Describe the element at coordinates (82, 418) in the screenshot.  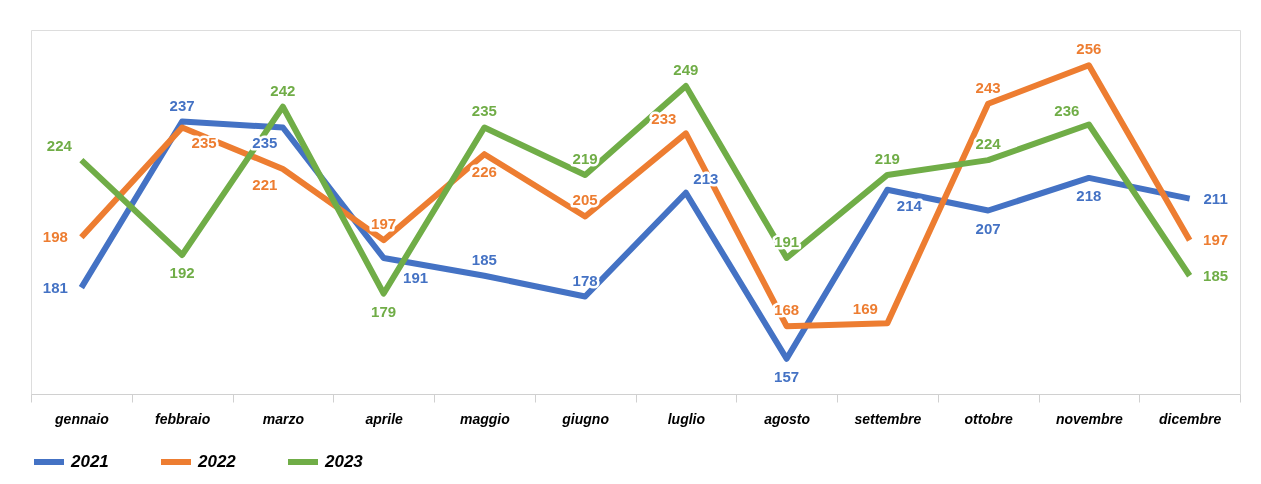
I see `x-tick-label: gennaio` at that location.